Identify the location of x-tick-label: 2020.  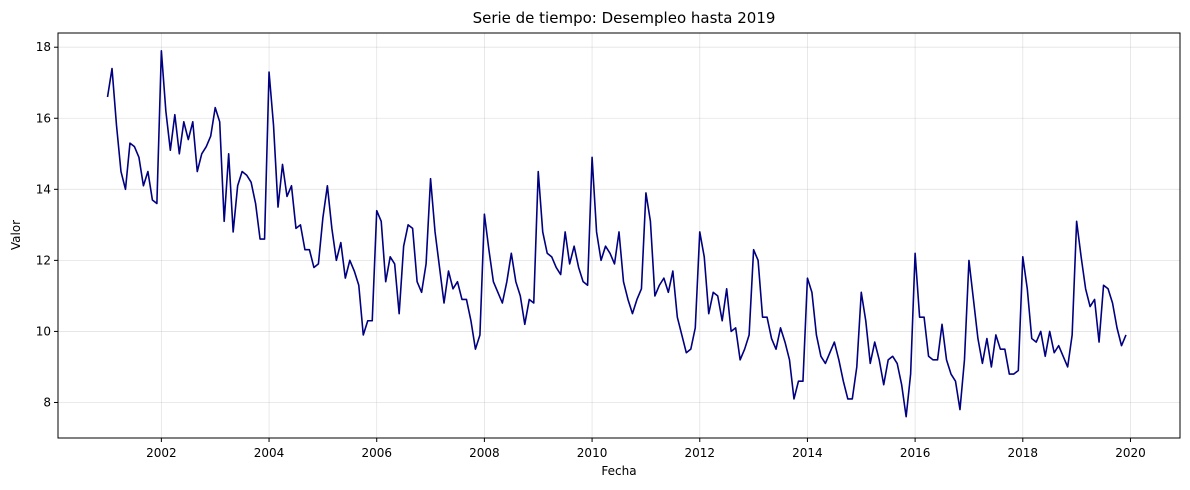
(1130, 453).